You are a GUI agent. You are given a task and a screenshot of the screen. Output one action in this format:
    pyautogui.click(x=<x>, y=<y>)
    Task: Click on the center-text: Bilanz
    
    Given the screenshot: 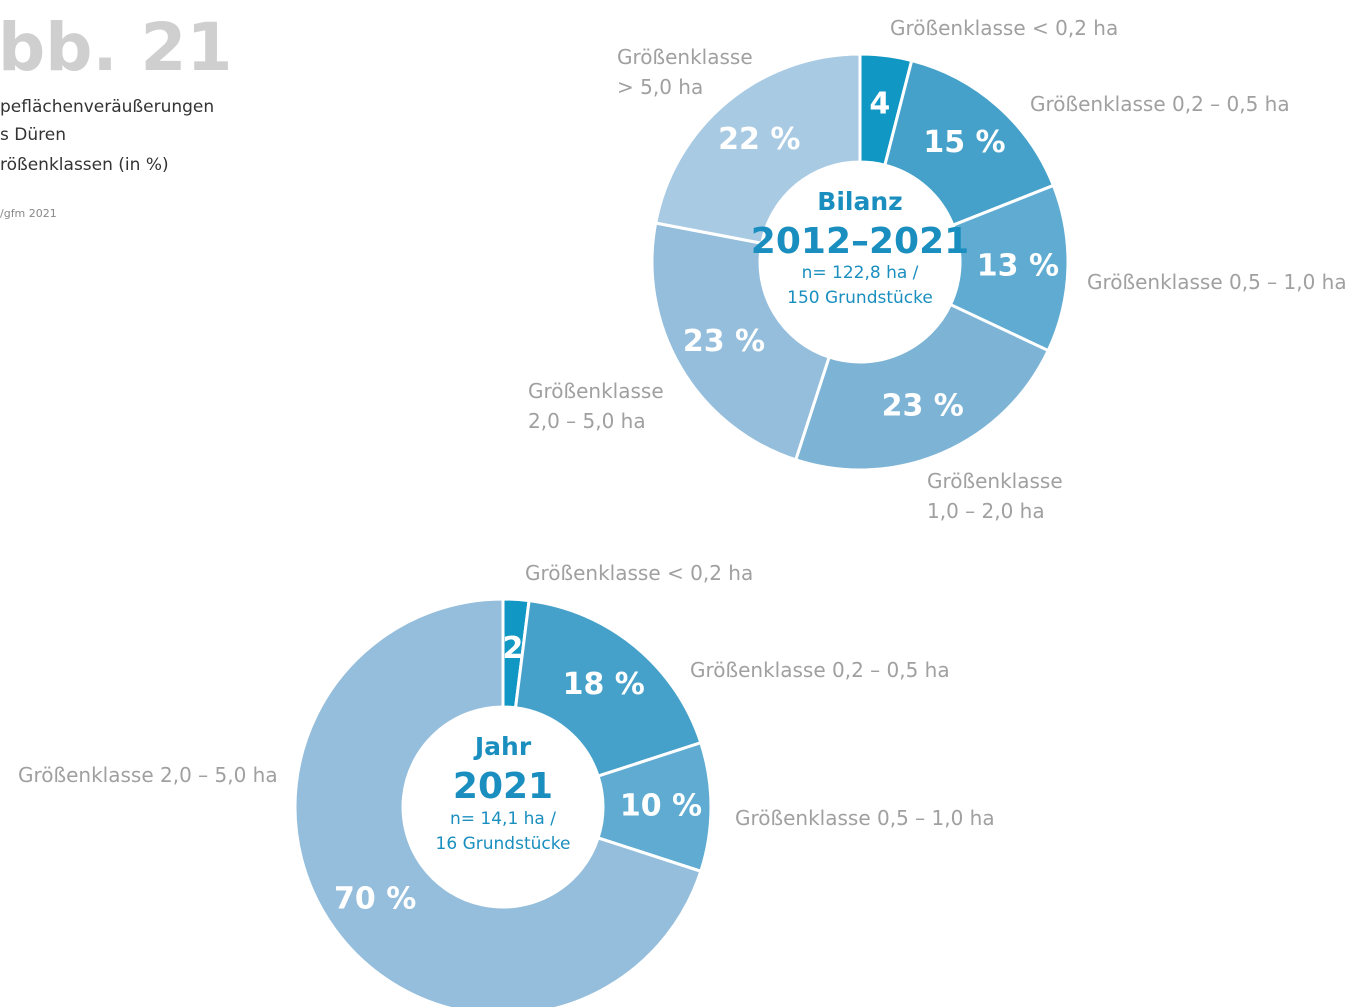 What is the action you would take?
    pyautogui.click(x=859, y=201)
    